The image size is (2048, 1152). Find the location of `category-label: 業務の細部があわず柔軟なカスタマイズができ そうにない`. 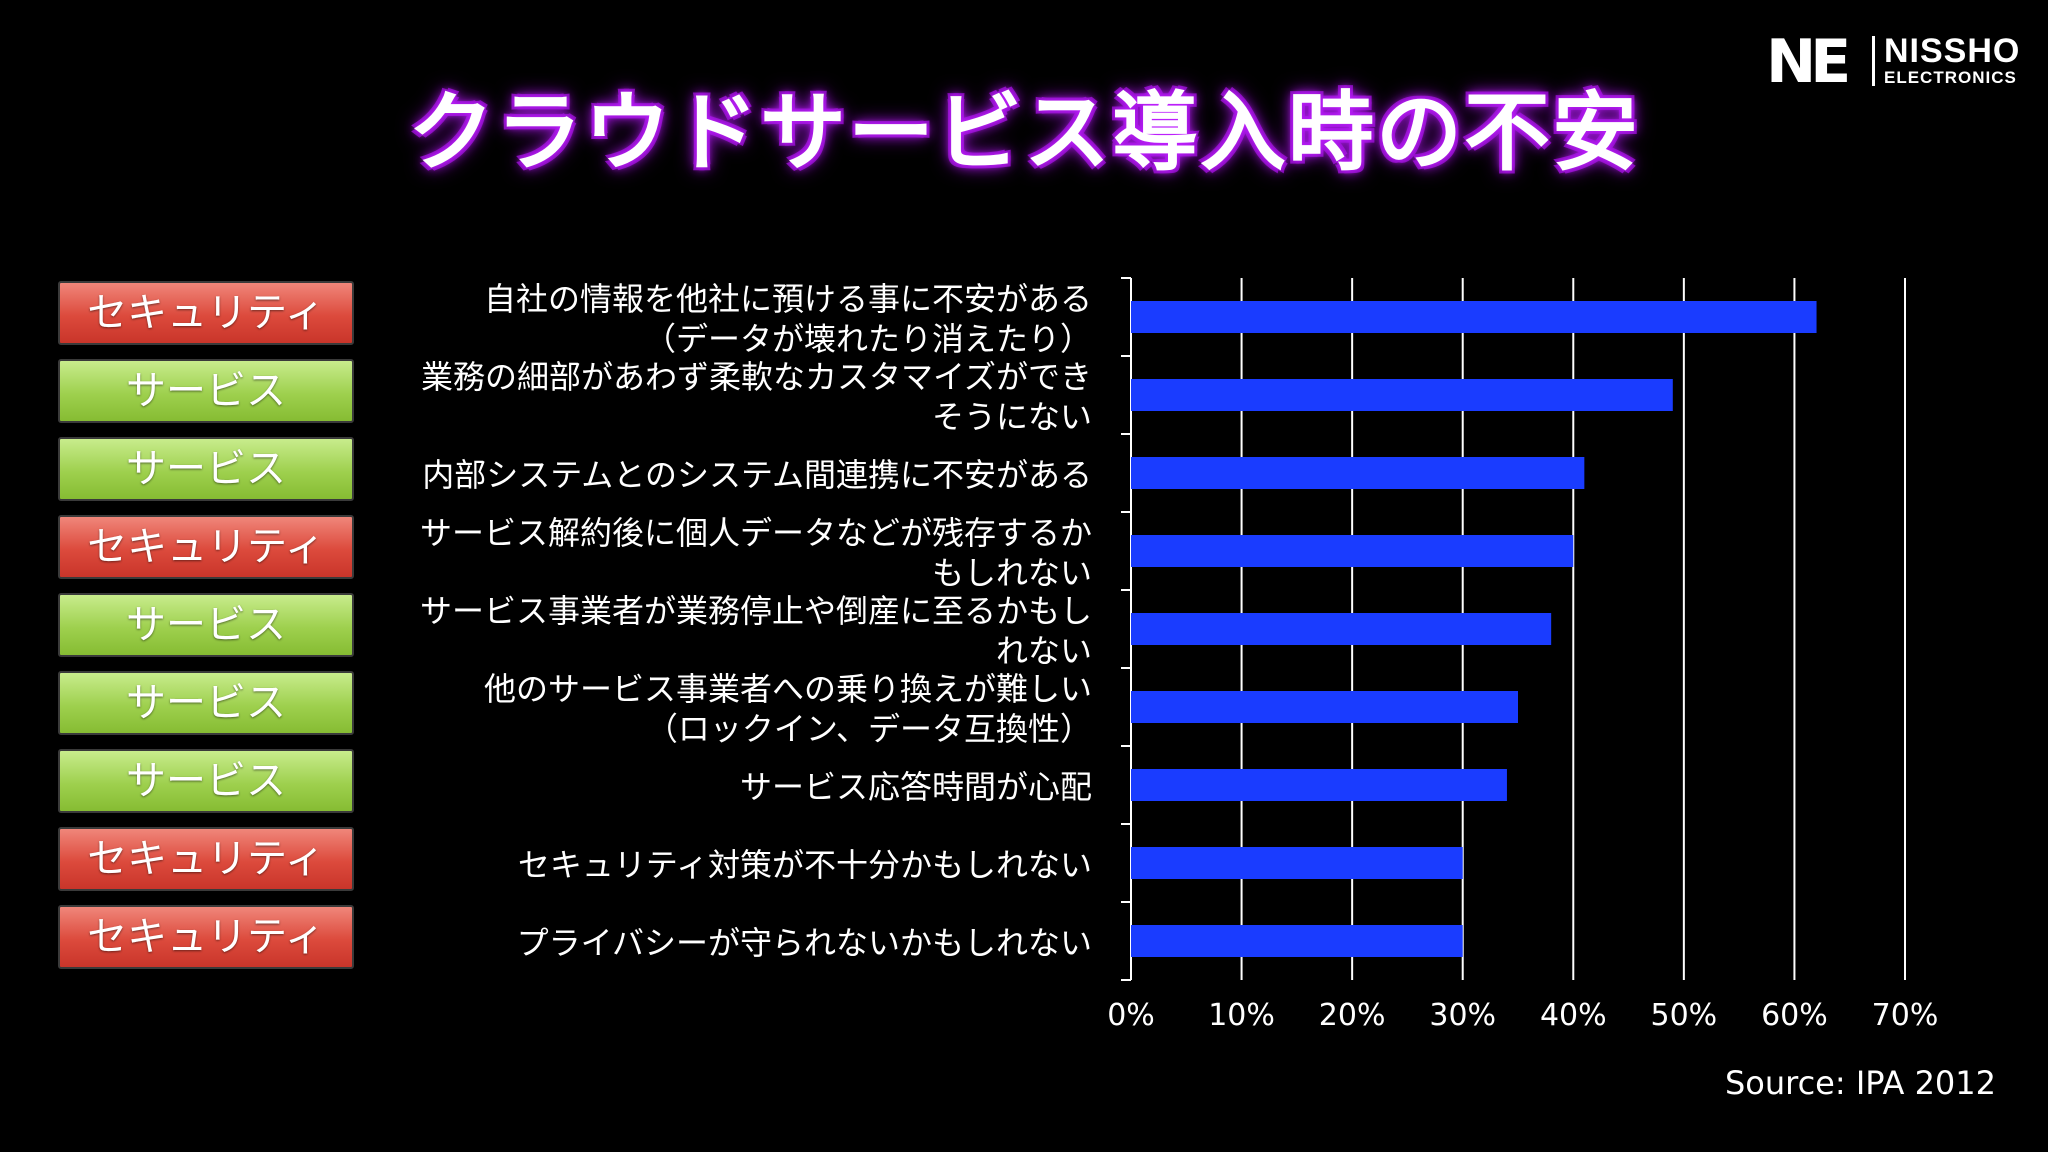

category-label: 業務の細部があわず柔軟なカスタマイズができ そうにない is located at coordinates (756, 397).